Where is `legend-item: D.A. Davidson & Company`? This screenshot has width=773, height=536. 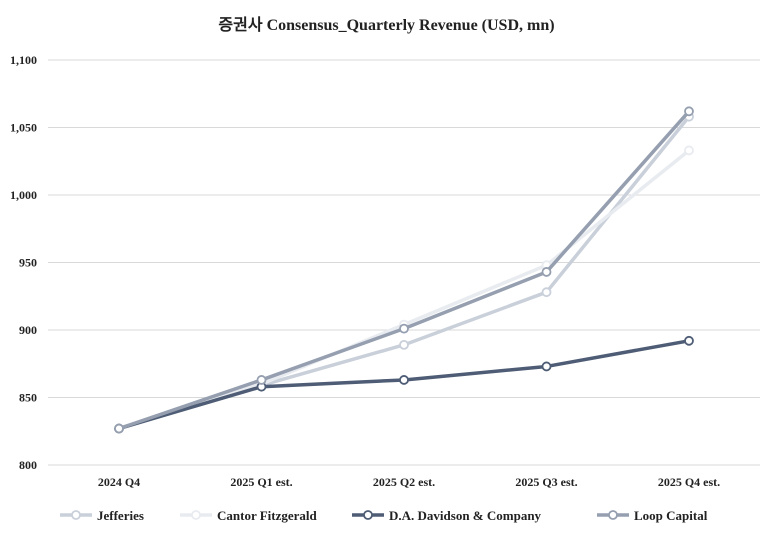 legend-item: D.A. Davidson & Company is located at coordinates (447, 515).